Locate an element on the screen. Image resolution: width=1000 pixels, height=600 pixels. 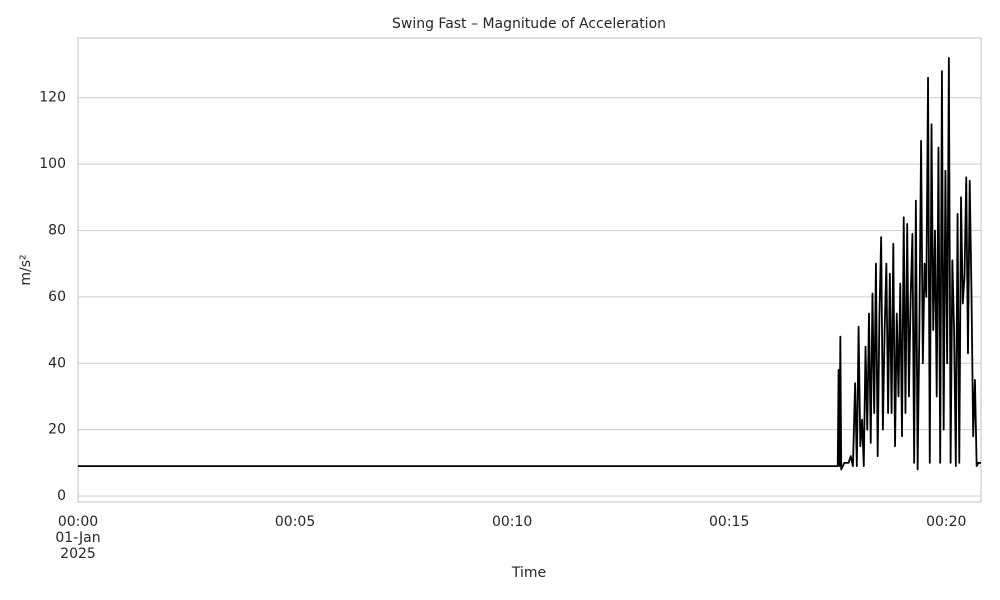
y-tick-label: 0 is located at coordinates (61, 496).